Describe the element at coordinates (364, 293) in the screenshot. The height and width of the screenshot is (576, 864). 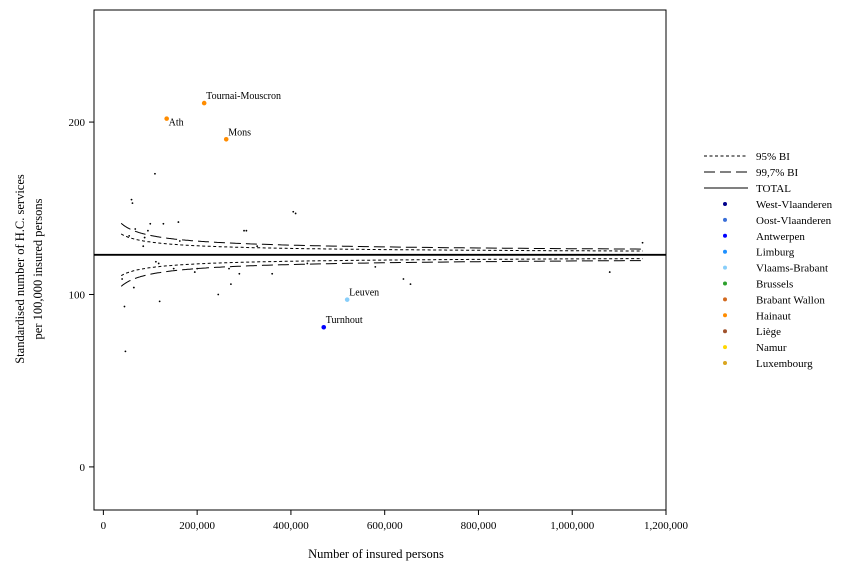
I see `point-label: Leuven` at that location.